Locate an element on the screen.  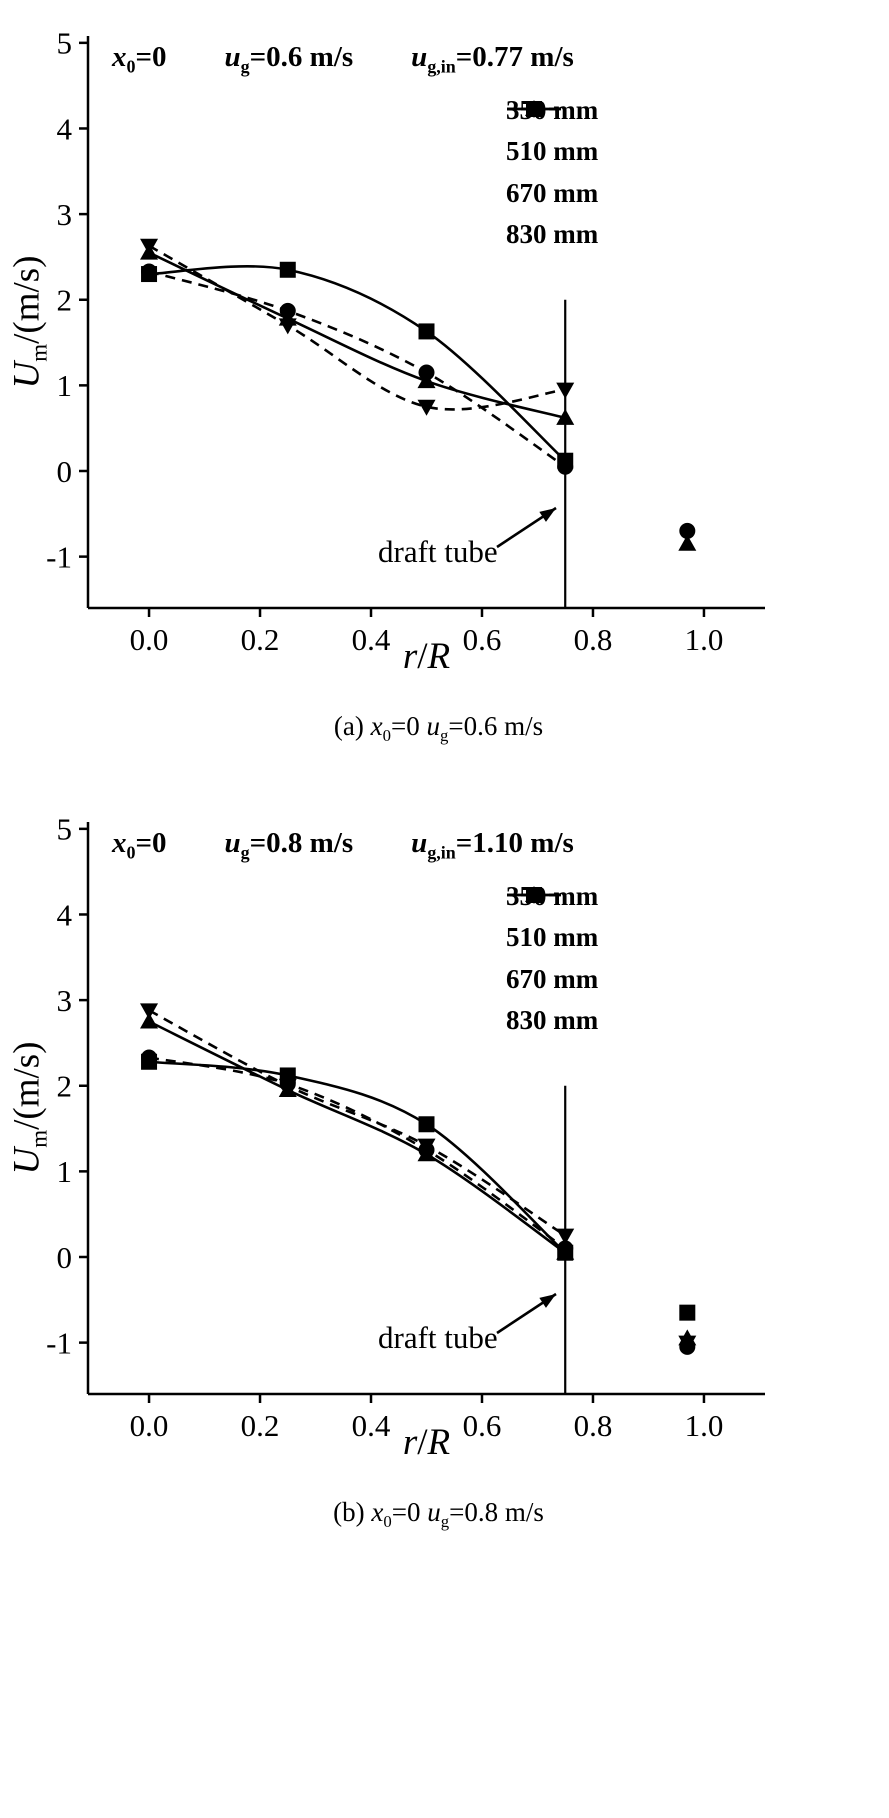
x-tick-label: 0.2 is located at coordinates (260, 639).